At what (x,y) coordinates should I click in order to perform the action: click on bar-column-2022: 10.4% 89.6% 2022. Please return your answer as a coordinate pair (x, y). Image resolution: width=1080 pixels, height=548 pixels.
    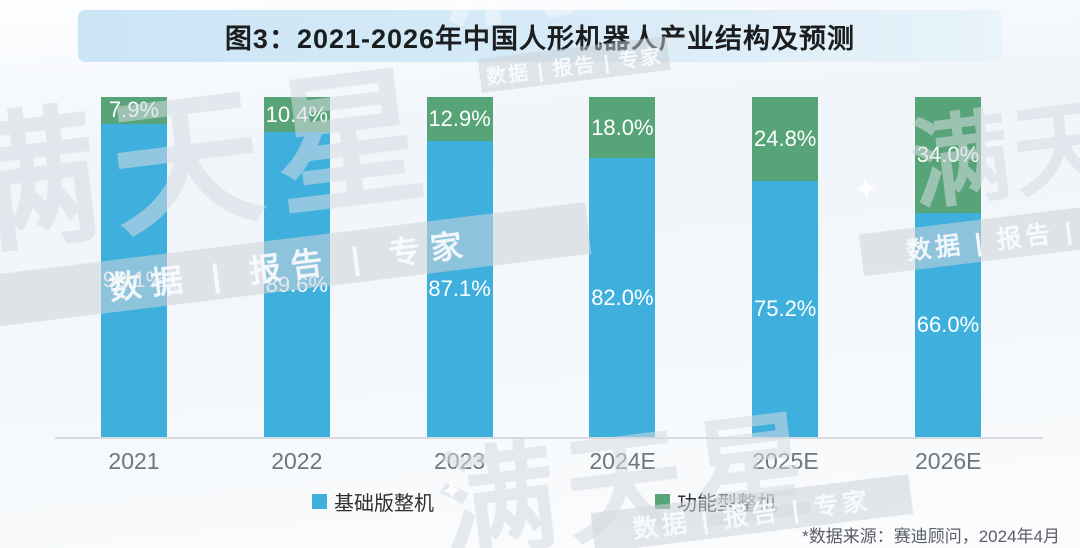
    Looking at the image, I should click on (296, 289).